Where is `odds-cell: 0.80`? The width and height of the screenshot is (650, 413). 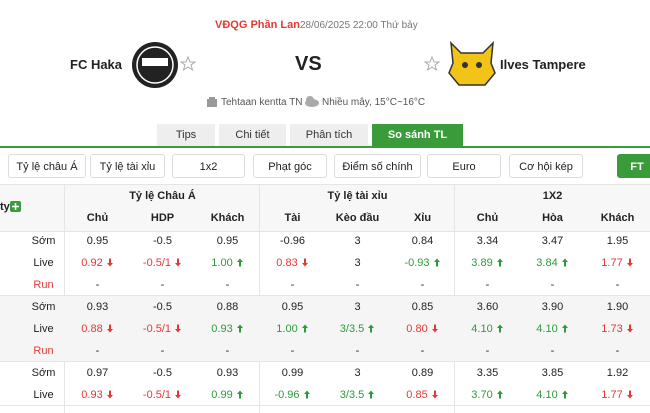 odds-cell: 0.80 is located at coordinates (422, 329).